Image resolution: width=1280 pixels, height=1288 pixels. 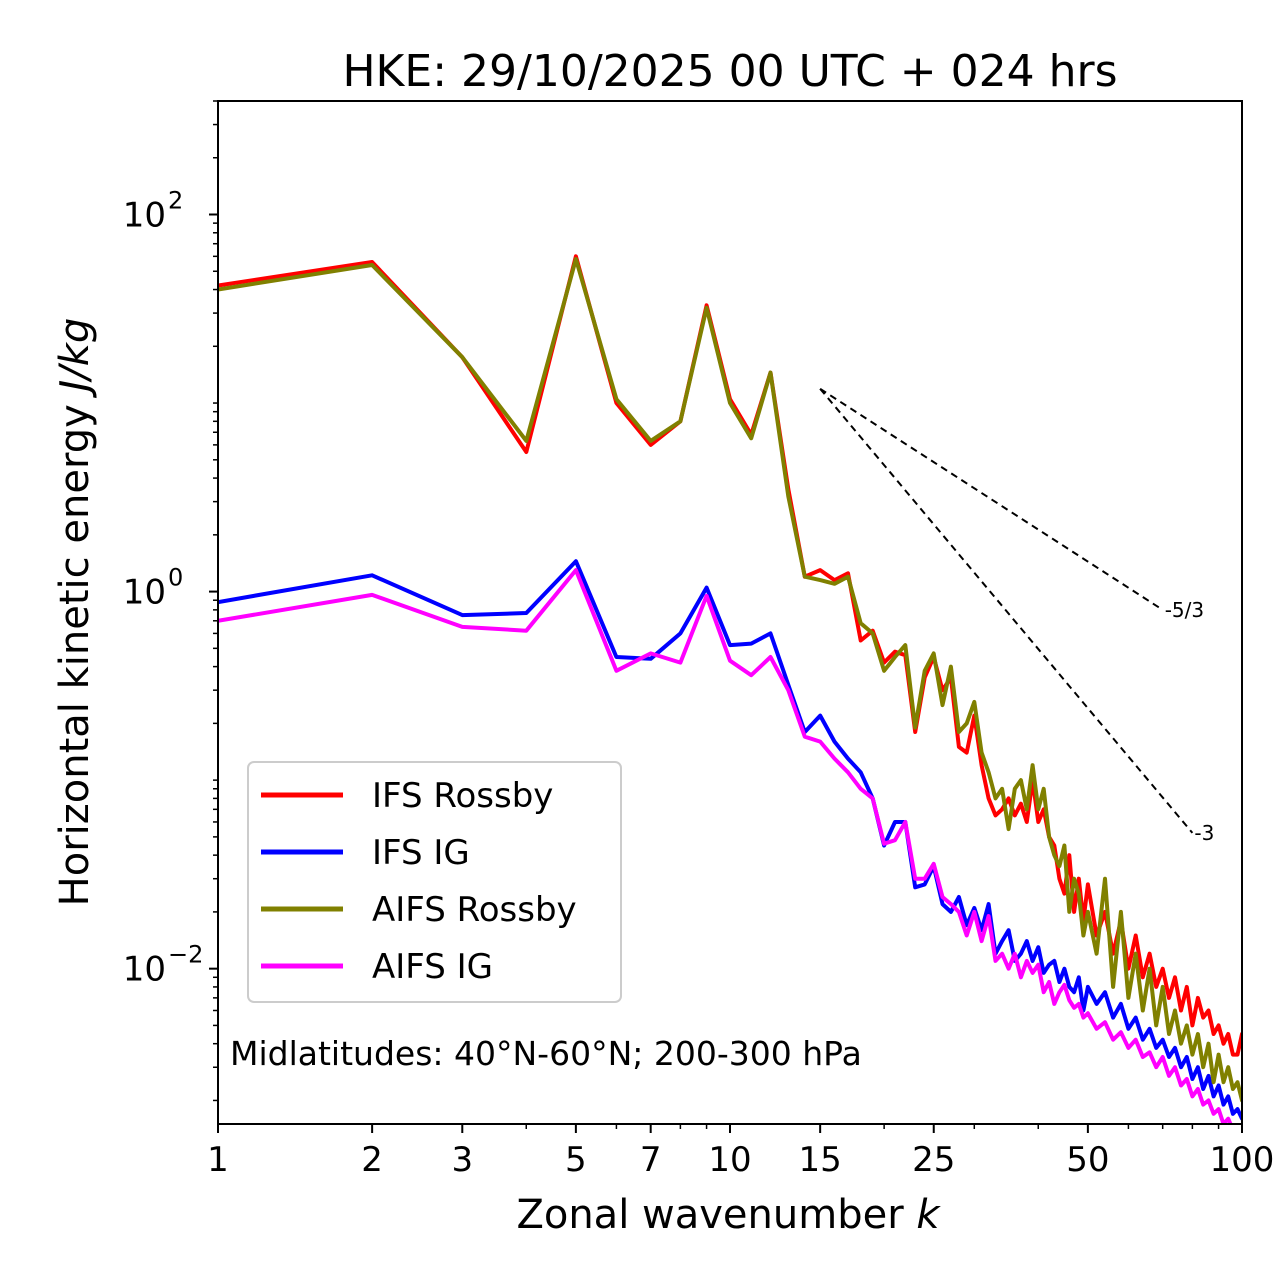 What do you see at coordinates (710, 1215) in the screenshot?
I see `x-axis-label-text: Zonal wavenumber` at bounding box center [710, 1215].